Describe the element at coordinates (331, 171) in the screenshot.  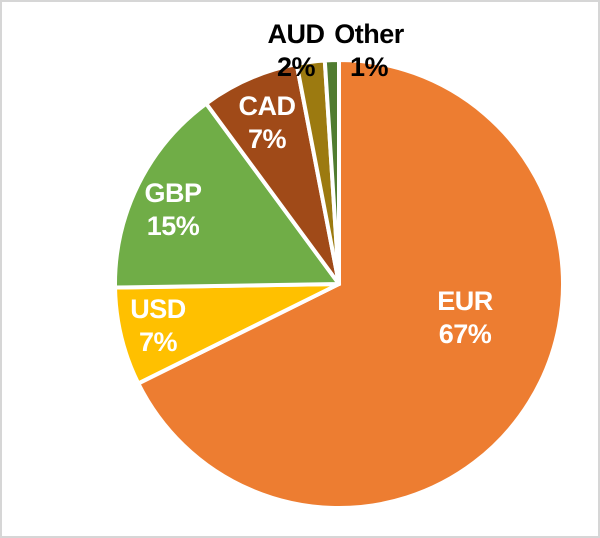
I see `pie-slice-other` at that location.